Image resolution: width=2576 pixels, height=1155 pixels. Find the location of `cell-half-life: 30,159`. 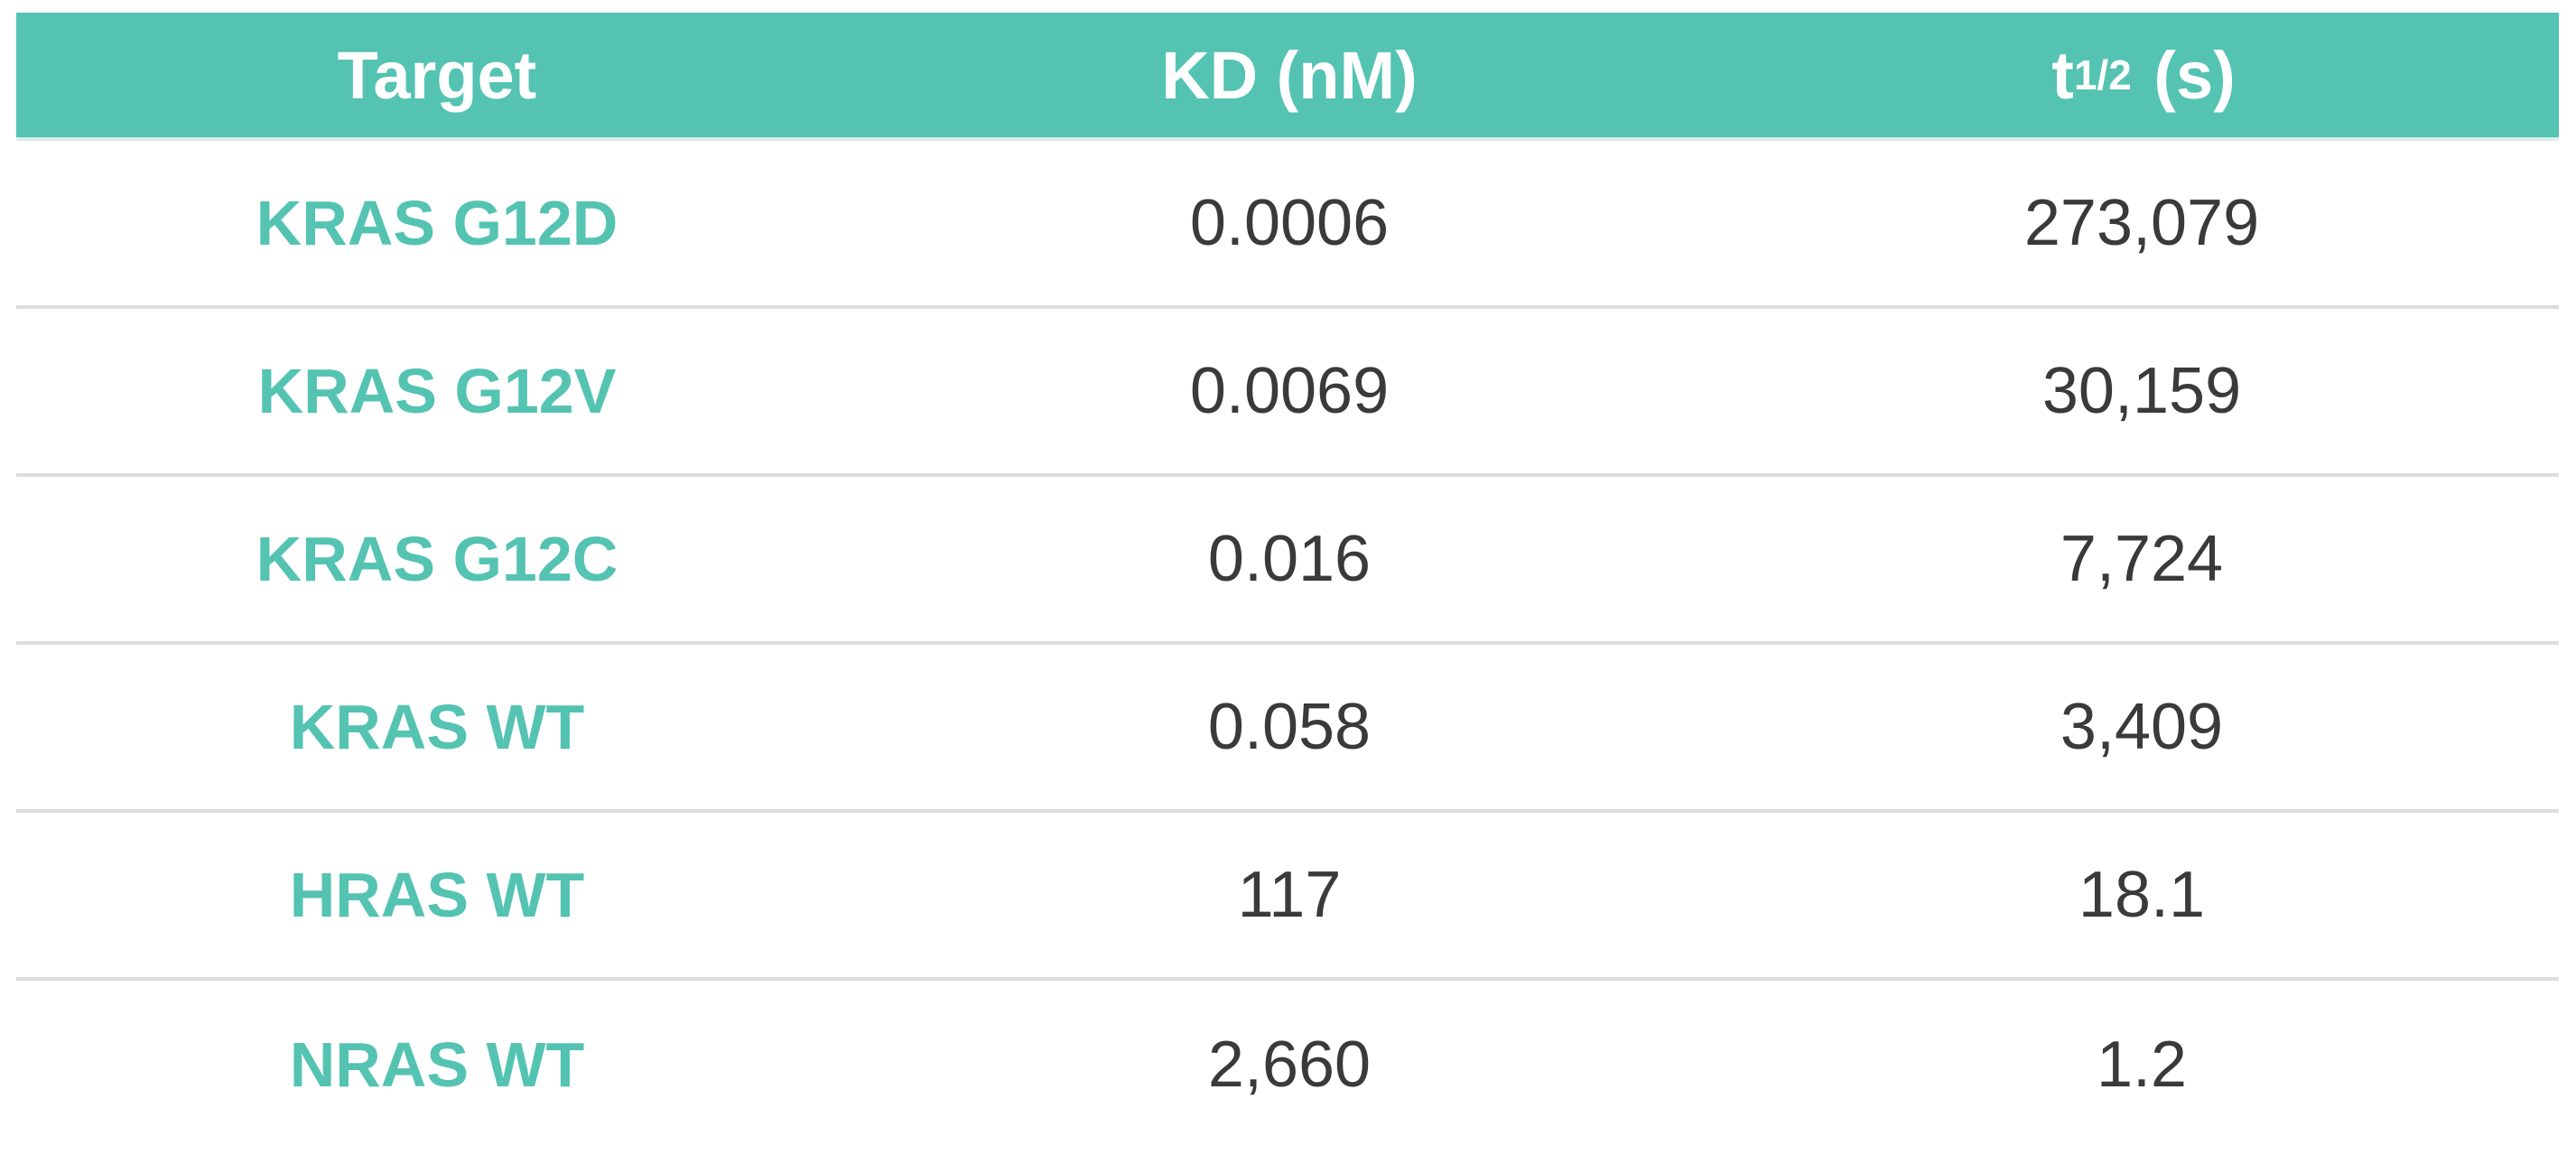

cell-half-life: 30,159 is located at coordinates (2141, 391).